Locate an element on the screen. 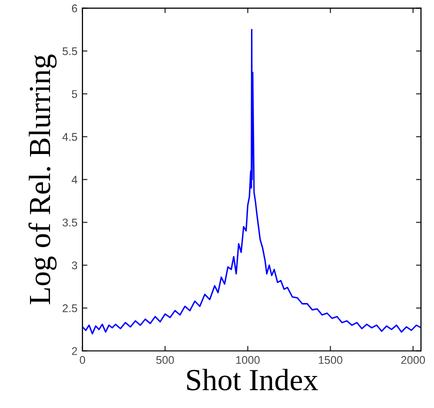 The height and width of the screenshot is (408, 434). y-tick-label: 6 is located at coordinates (75, 8).